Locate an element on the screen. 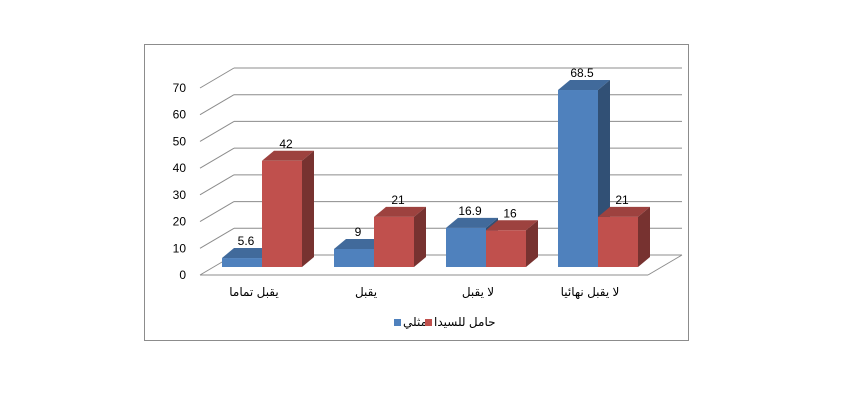 Image resolution: width=863 pixels, height=402 pixels. data-label: 42 is located at coordinates (286, 144).